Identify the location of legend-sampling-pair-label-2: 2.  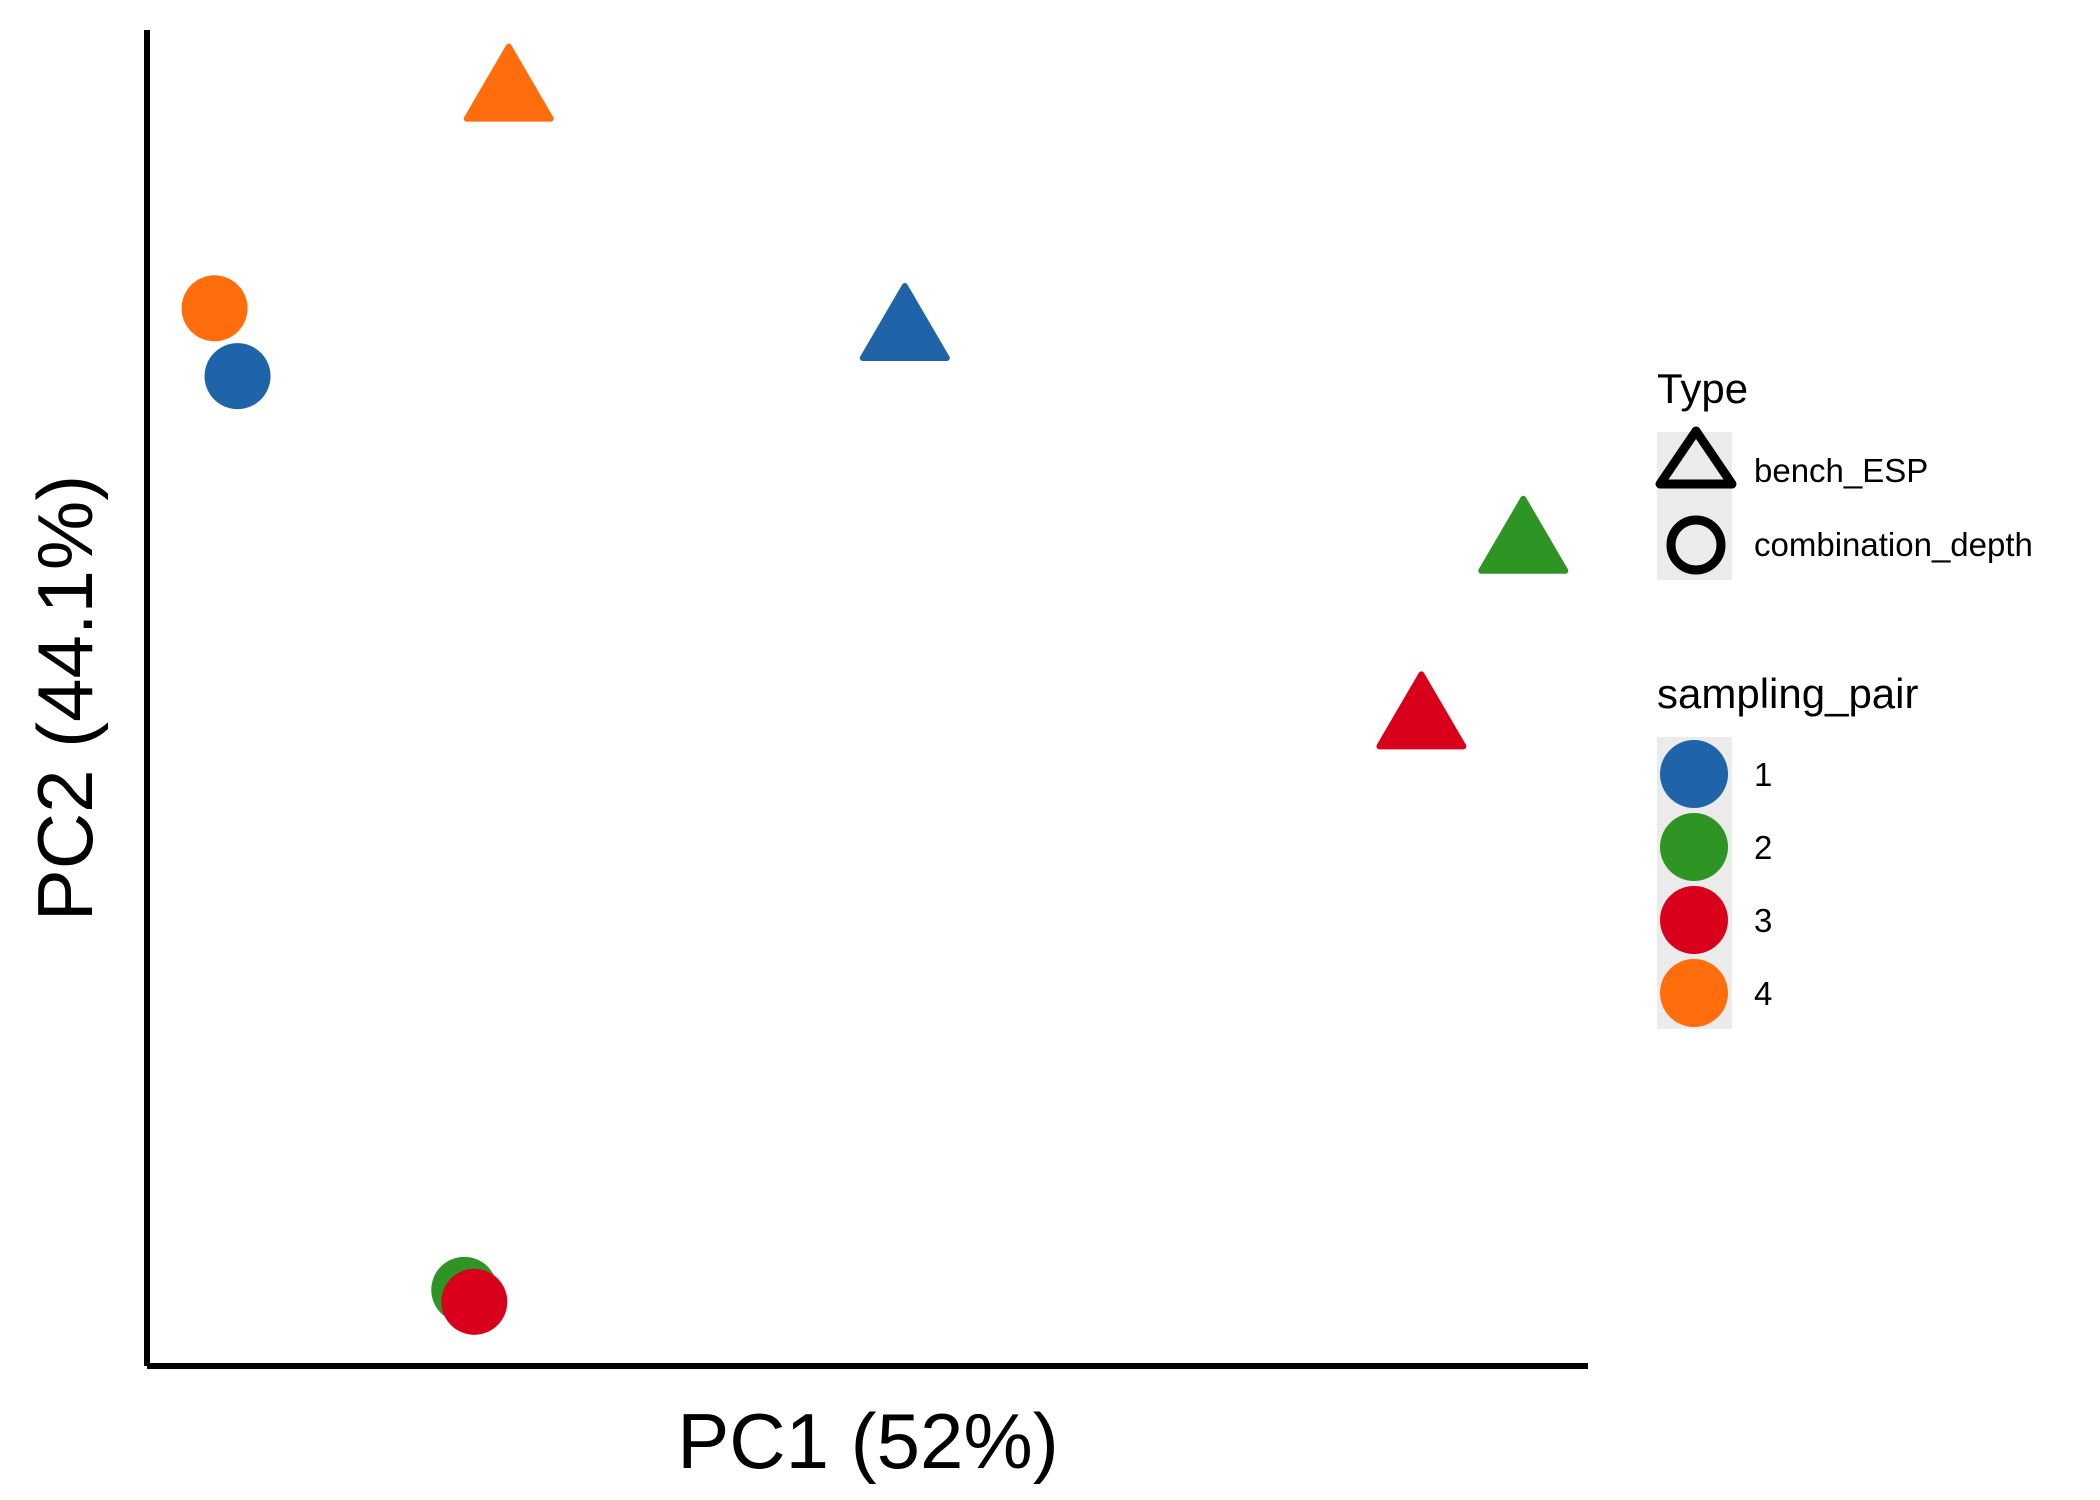
(1763, 847).